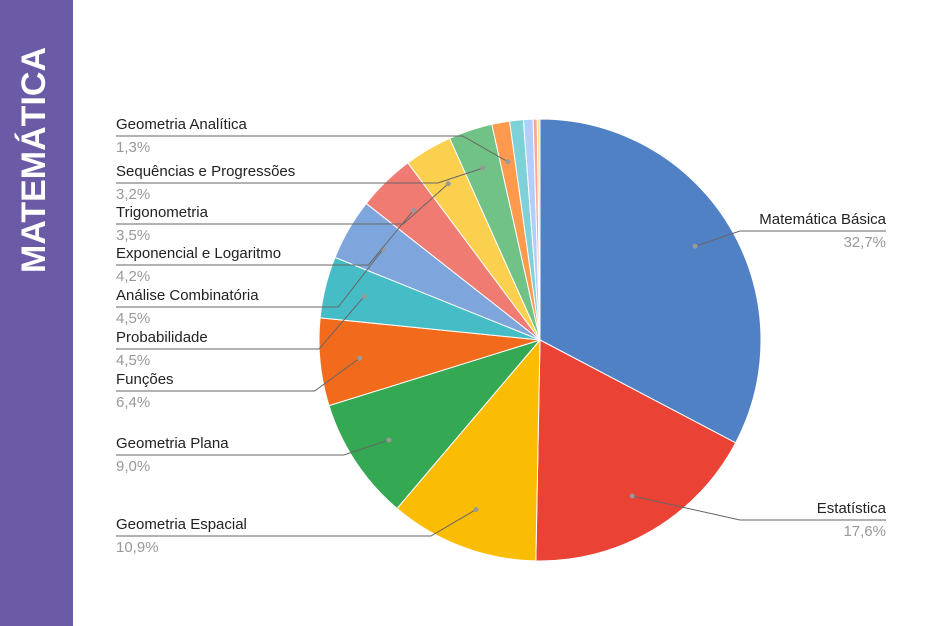 The height and width of the screenshot is (626, 928). Describe the element at coordinates (133, 147) in the screenshot. I see `slice-value-label: 1,3%` at that location.